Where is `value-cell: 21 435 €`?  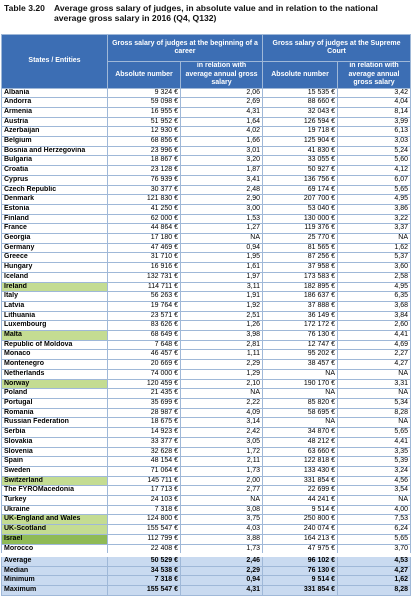 value-cell: 21 435 € is located at coordinates (144, 393).